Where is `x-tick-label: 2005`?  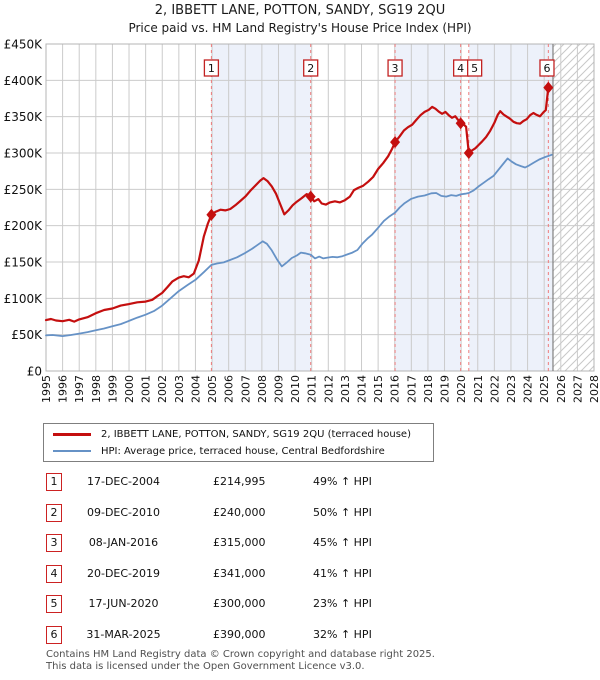
x-tick-label: 2005 is located at coordinates (212, 389).